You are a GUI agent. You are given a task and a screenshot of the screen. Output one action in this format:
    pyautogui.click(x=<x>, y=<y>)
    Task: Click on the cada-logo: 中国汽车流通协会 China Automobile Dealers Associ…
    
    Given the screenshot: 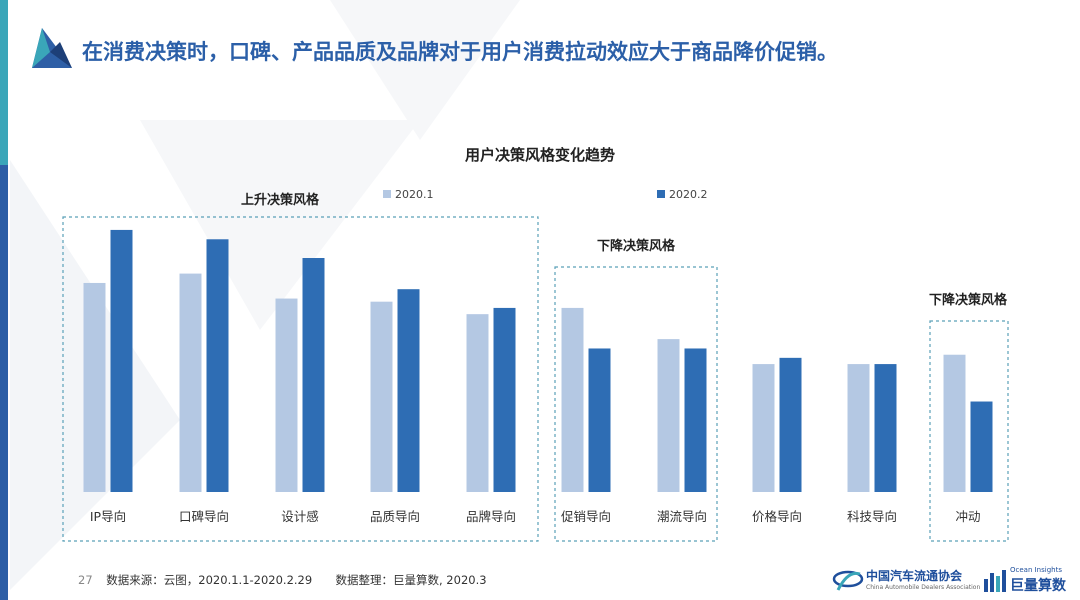 What is the action you would take?
    pyautogui.click(x=906, y=581)
    